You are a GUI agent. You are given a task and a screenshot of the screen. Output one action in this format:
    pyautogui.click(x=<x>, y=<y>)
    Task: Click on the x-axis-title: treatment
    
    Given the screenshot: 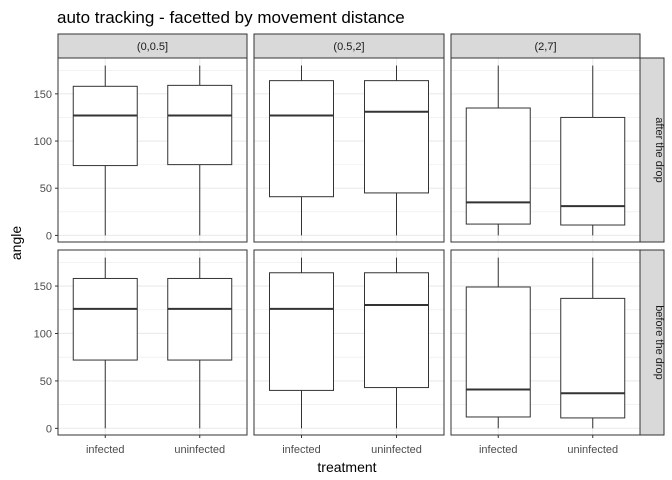 What is the action you would take?
    pyautogui.click(x=346, y=467)
    